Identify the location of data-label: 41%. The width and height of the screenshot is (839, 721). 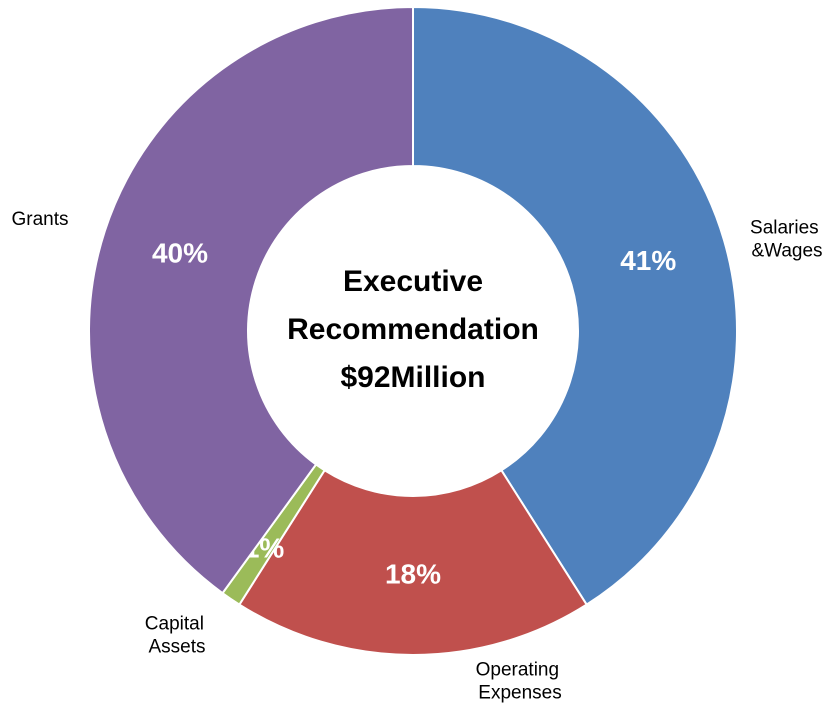
(648, 260).